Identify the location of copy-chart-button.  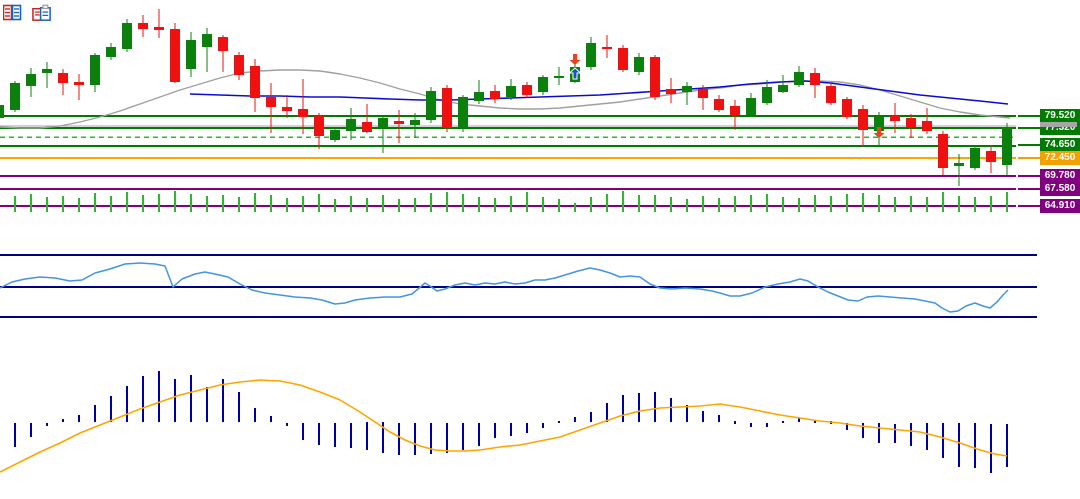
(42, 13).